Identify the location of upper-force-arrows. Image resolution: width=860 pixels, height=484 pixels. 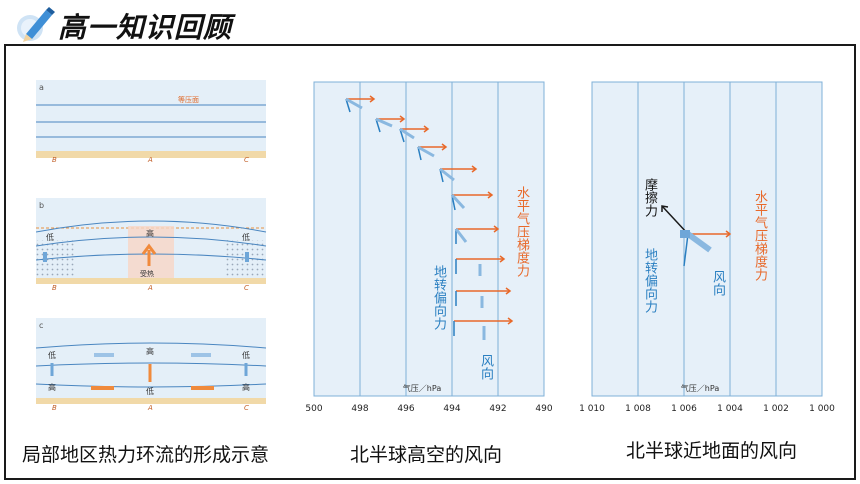
(429, 217).